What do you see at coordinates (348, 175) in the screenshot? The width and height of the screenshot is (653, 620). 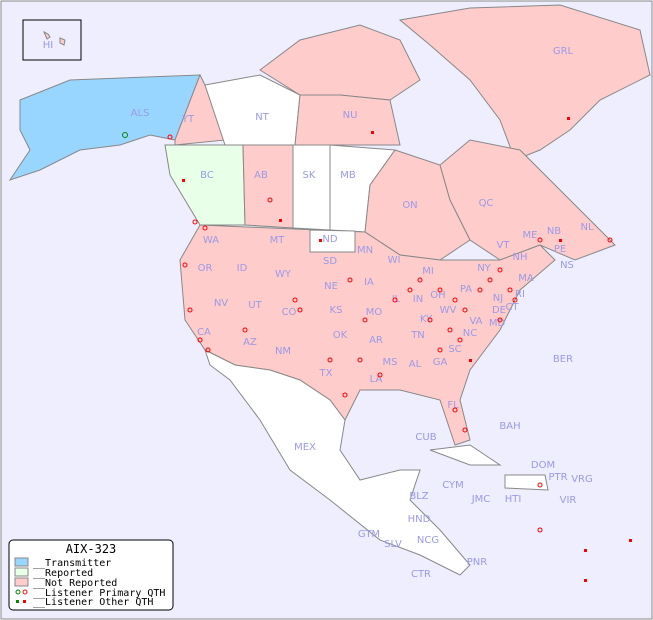 I see `region-label-mb: MB` at bounding box center [348, 175].